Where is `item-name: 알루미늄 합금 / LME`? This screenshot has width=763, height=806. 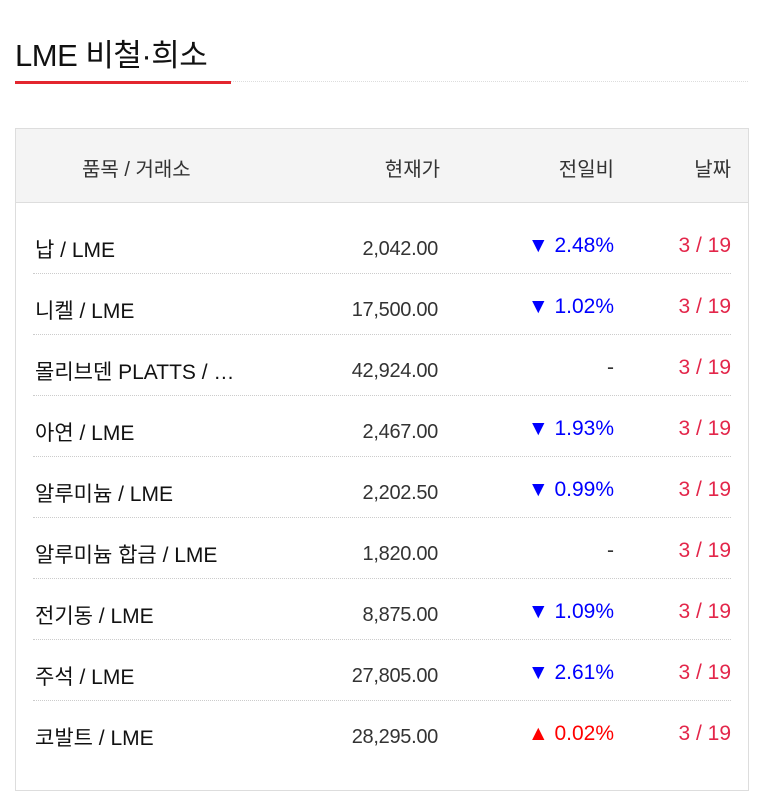 item-name: 알루미늄 합금 / LME is located at coordinates (126, 555).